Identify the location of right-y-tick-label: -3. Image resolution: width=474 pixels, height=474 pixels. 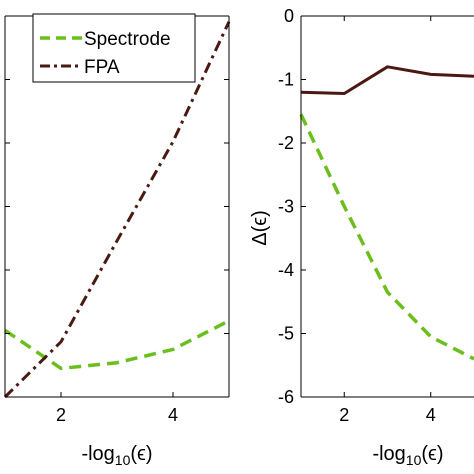
(286, 207).